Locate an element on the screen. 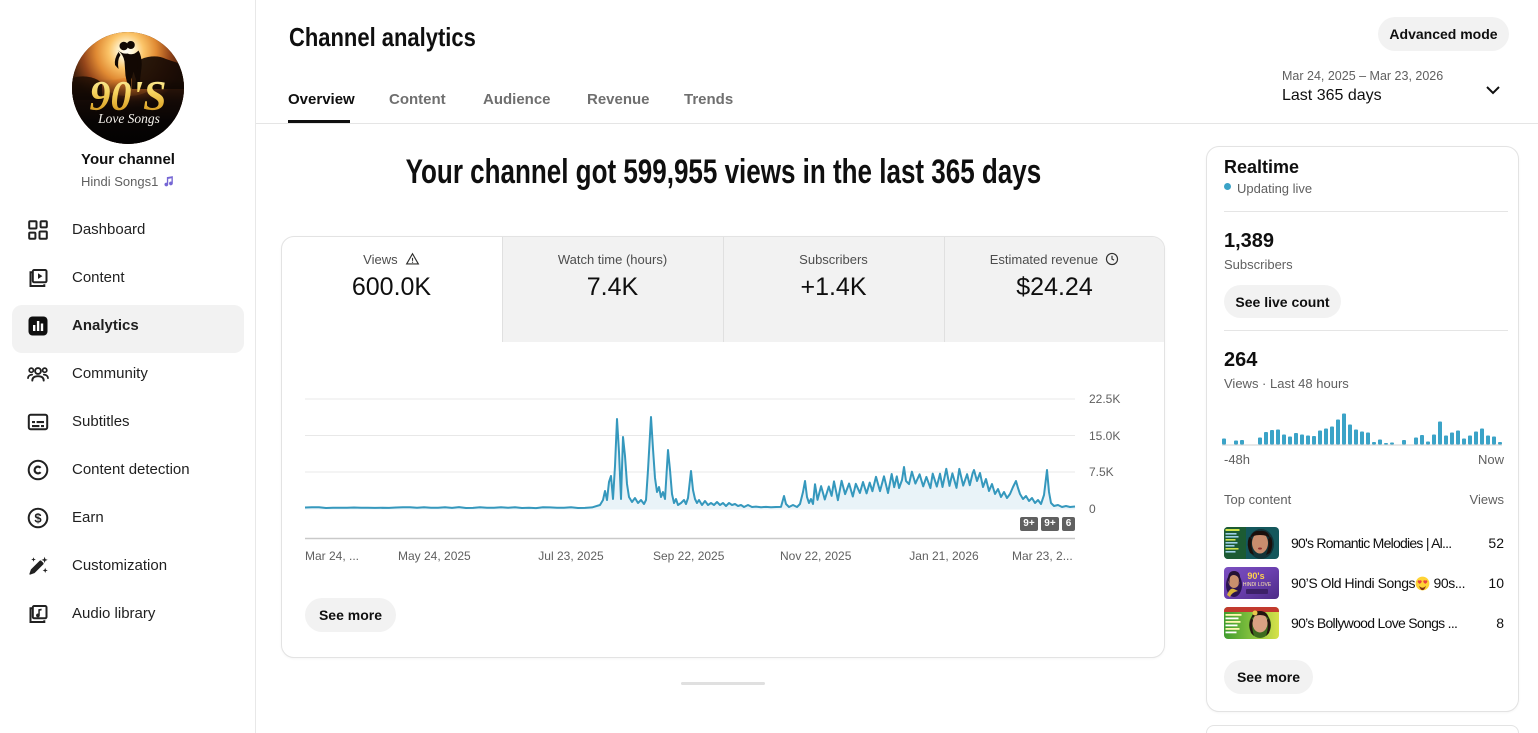 The height and width of the screenshot is (733, 1538). svg-text: HINDI LOVE is located at coordinates (1257, 585).